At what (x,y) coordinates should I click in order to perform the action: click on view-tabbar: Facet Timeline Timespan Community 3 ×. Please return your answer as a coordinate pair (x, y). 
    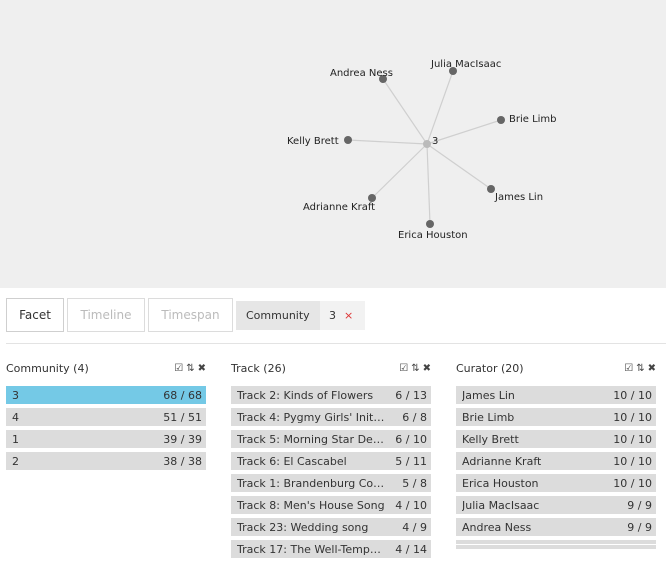
    Looking at the image, I should click on (333, 316).